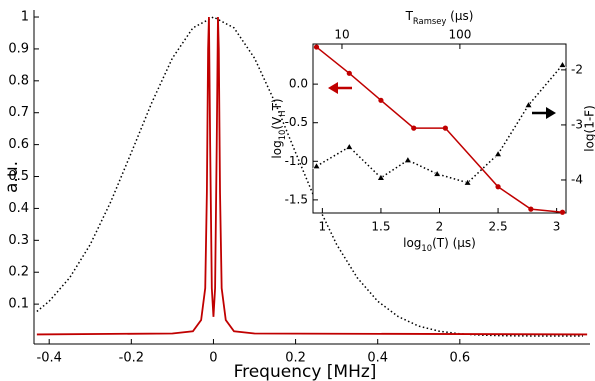 The image size is (595, 381). Describe the element at coordinates (282, 113) in the screenshot. I see `y-axis-label-part: H` at that location.